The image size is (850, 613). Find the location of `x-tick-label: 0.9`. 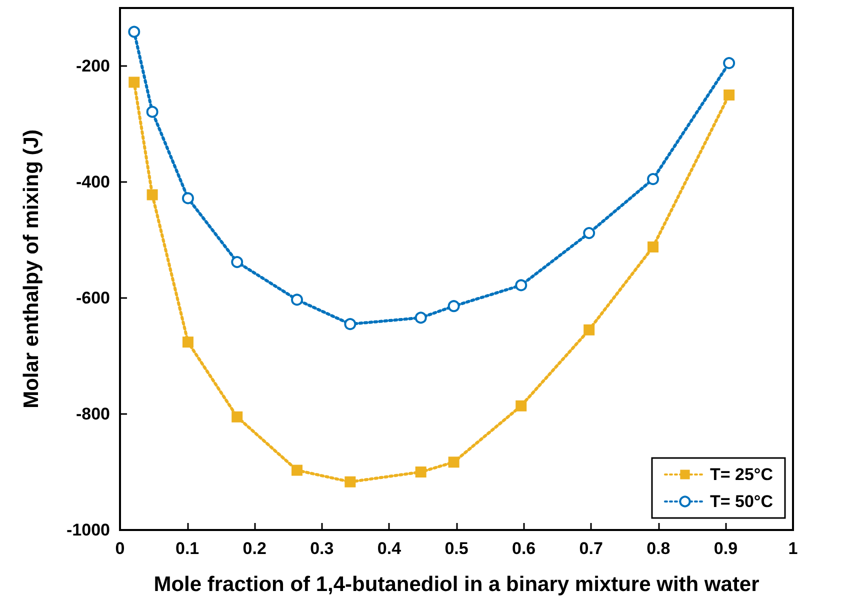

x-tick-label: 0.9 is located at coordinates (726, 548).